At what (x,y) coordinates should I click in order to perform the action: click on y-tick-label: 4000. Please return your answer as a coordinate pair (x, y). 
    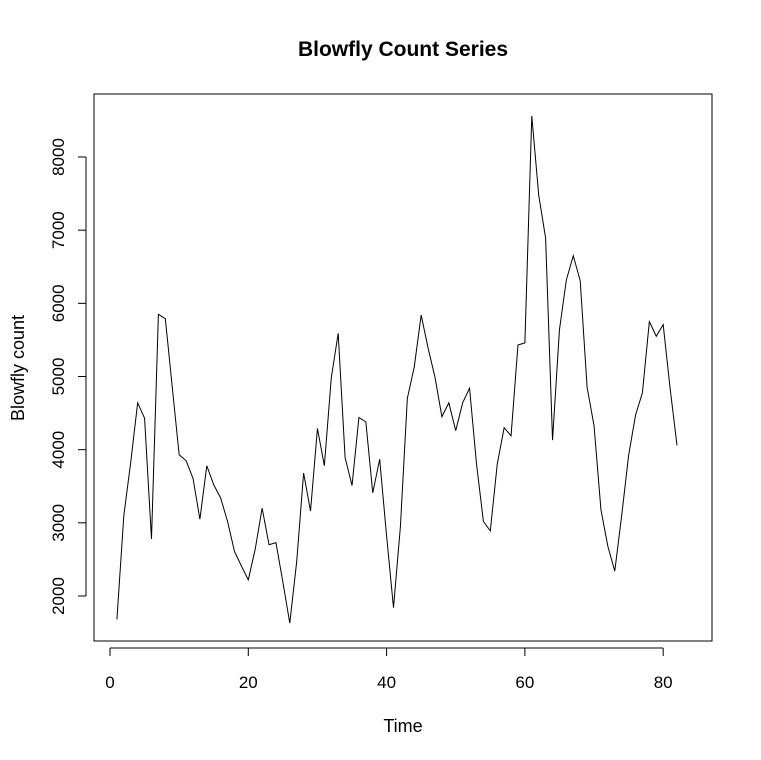
    Looking at the image, I should click on (58, 450).